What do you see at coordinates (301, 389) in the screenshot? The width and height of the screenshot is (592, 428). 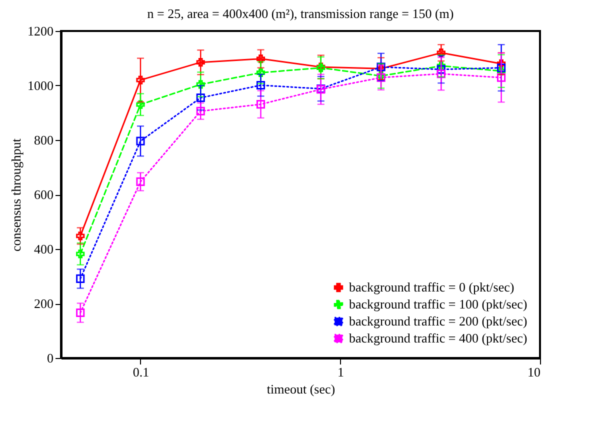 I see `x-axis-title: timeout (sec)` at bounding box center [301, 389].